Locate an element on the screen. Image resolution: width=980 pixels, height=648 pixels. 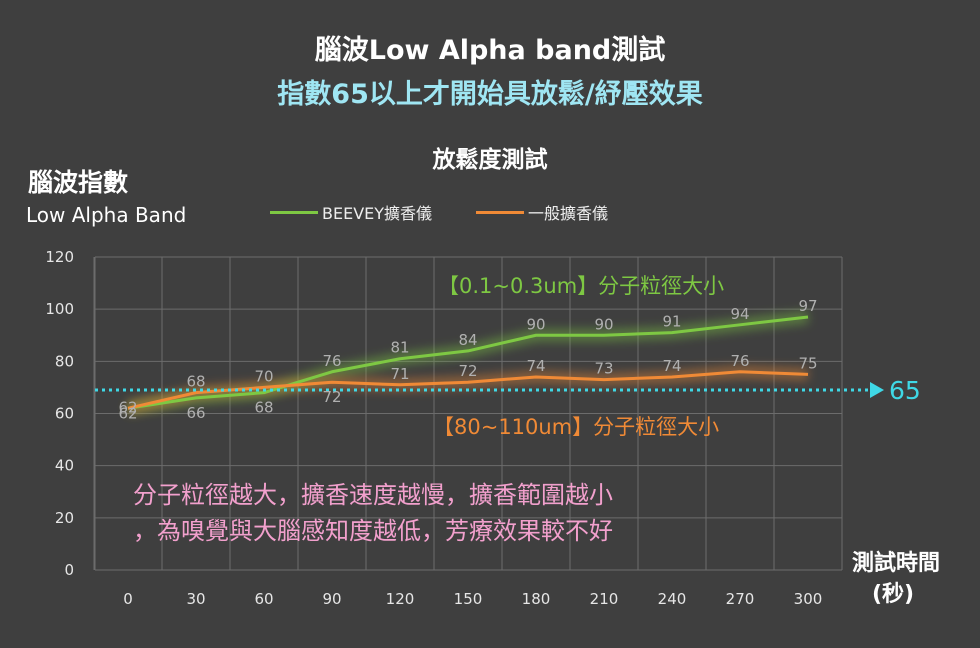
y-axis-label-sub: Low Alpha Band is located at coordinates (106, 215).